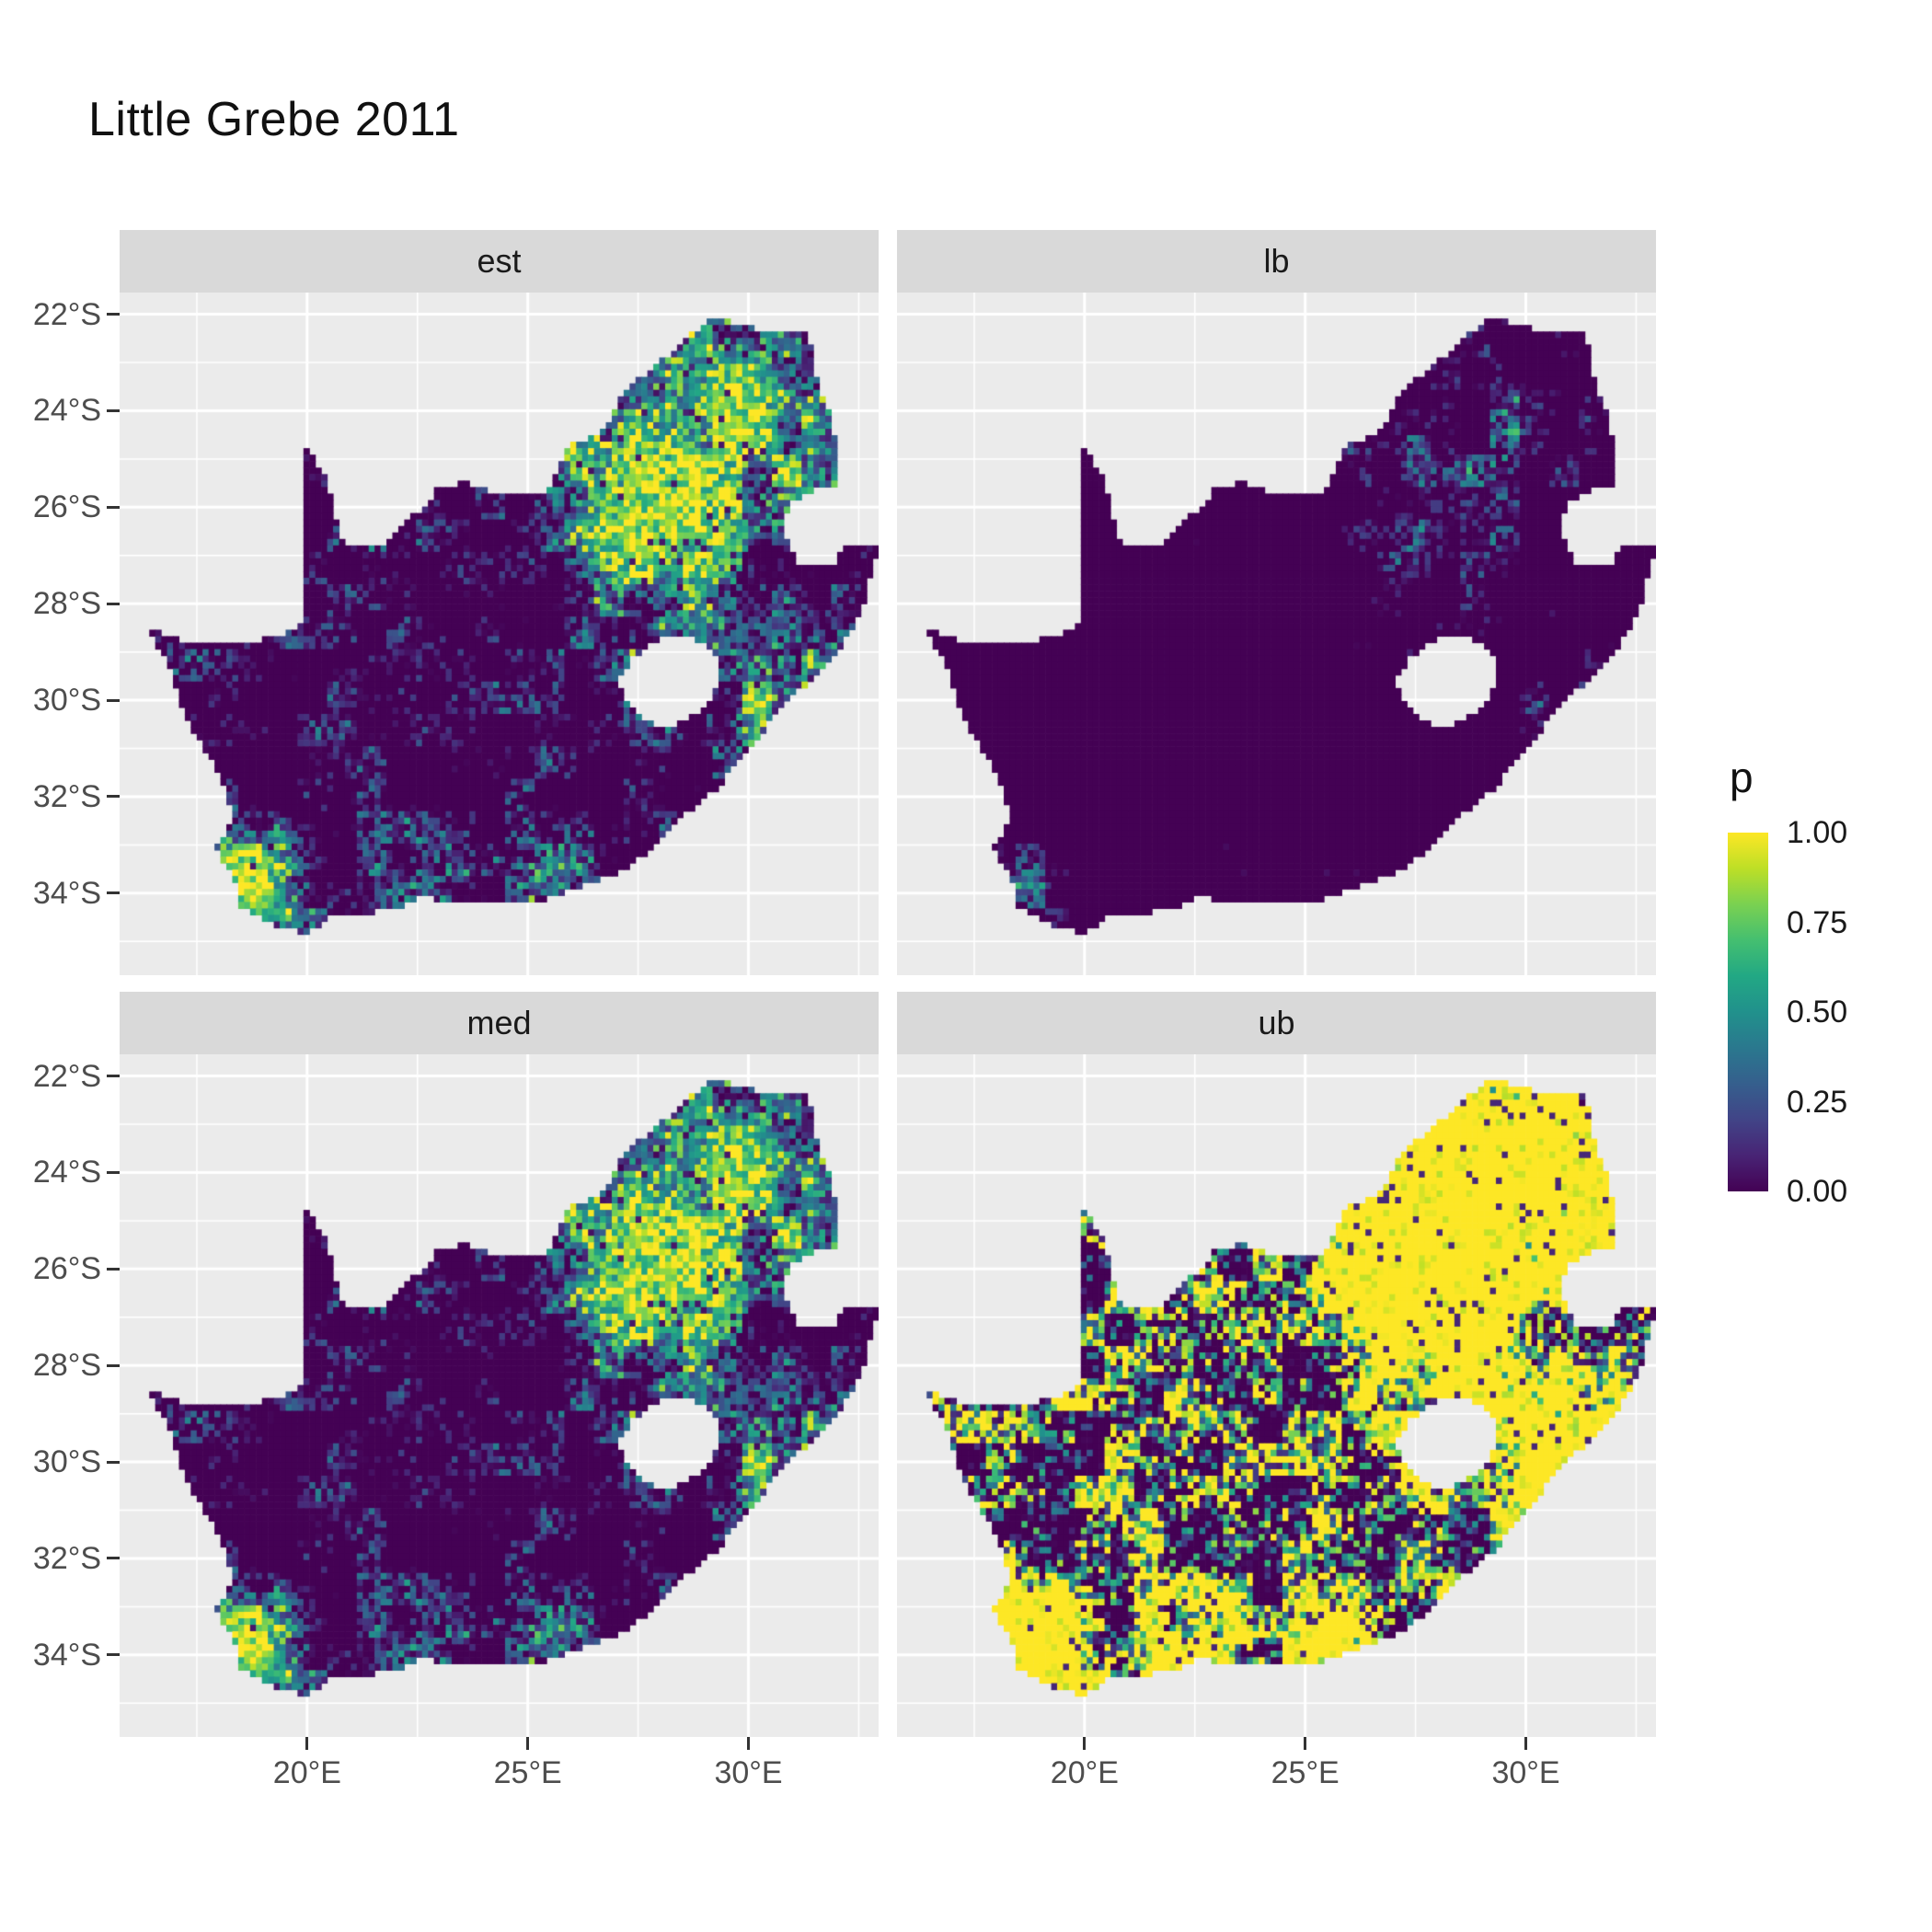  Describe the element at coordinates (1742, 777) in the screenshot. I see `legend-title: p` at that location.